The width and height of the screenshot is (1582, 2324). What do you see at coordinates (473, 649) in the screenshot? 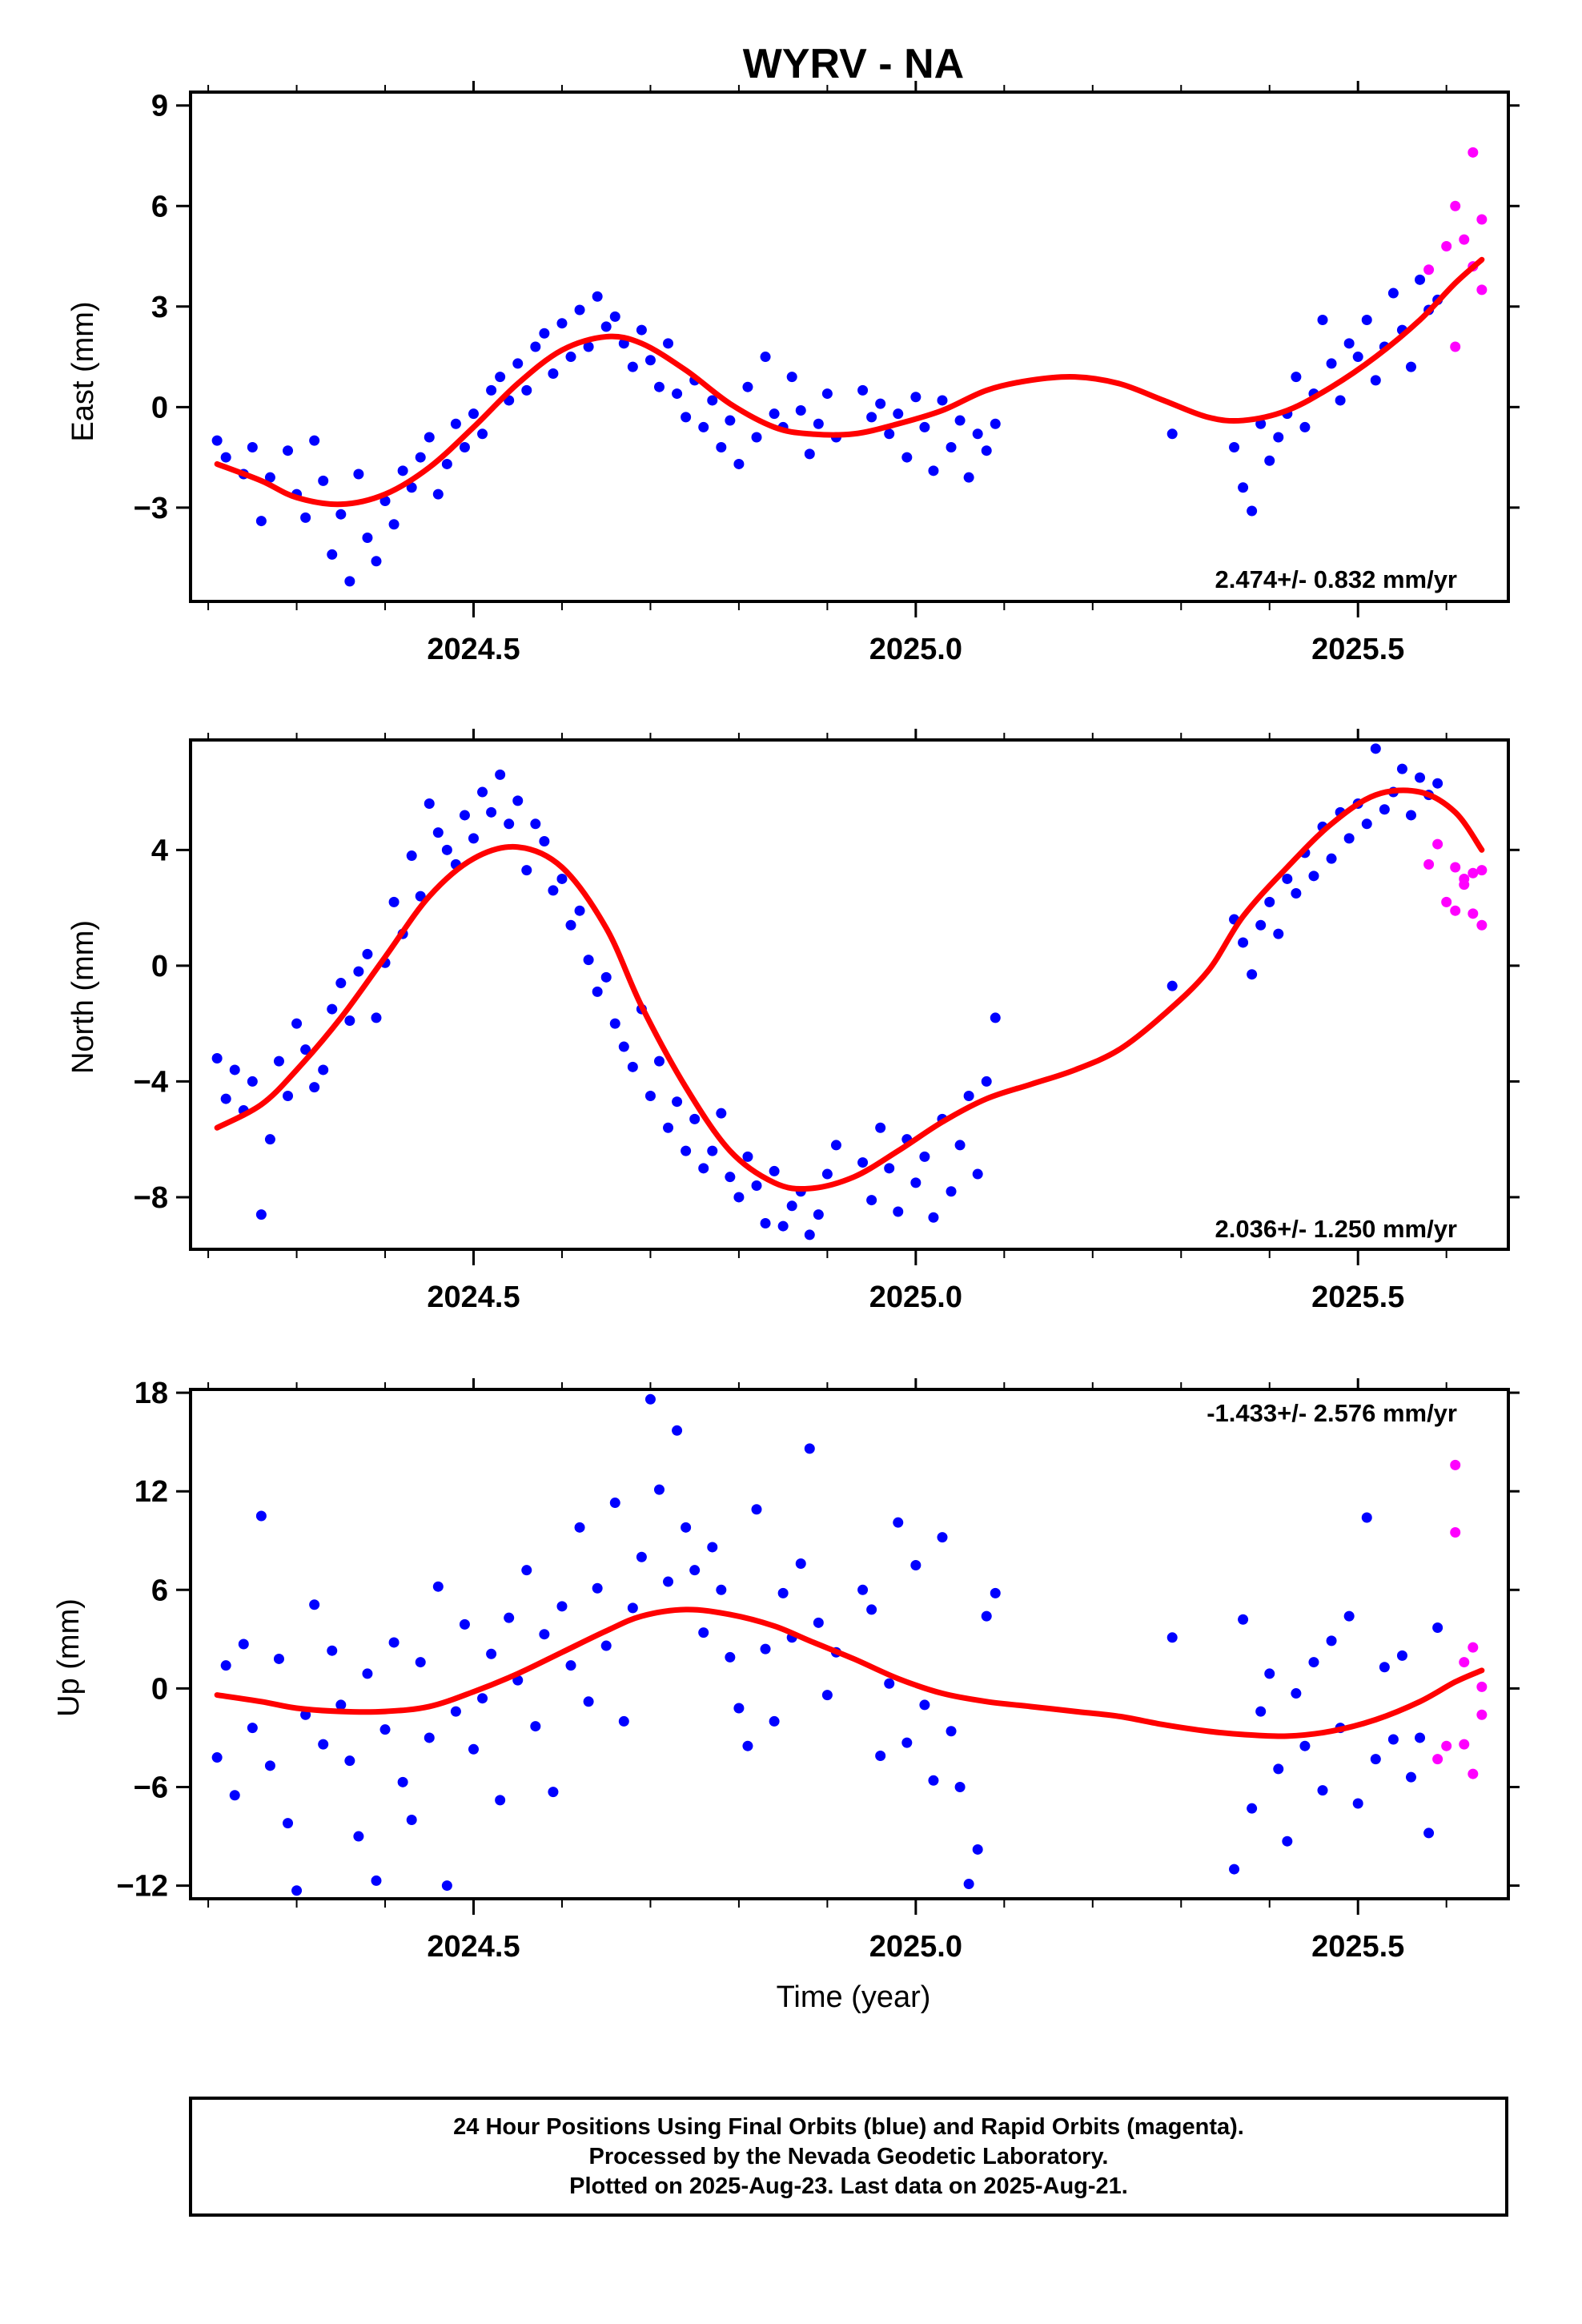
I see `east-x-tick-label: 2024.5` at bounding box center [473, 649].